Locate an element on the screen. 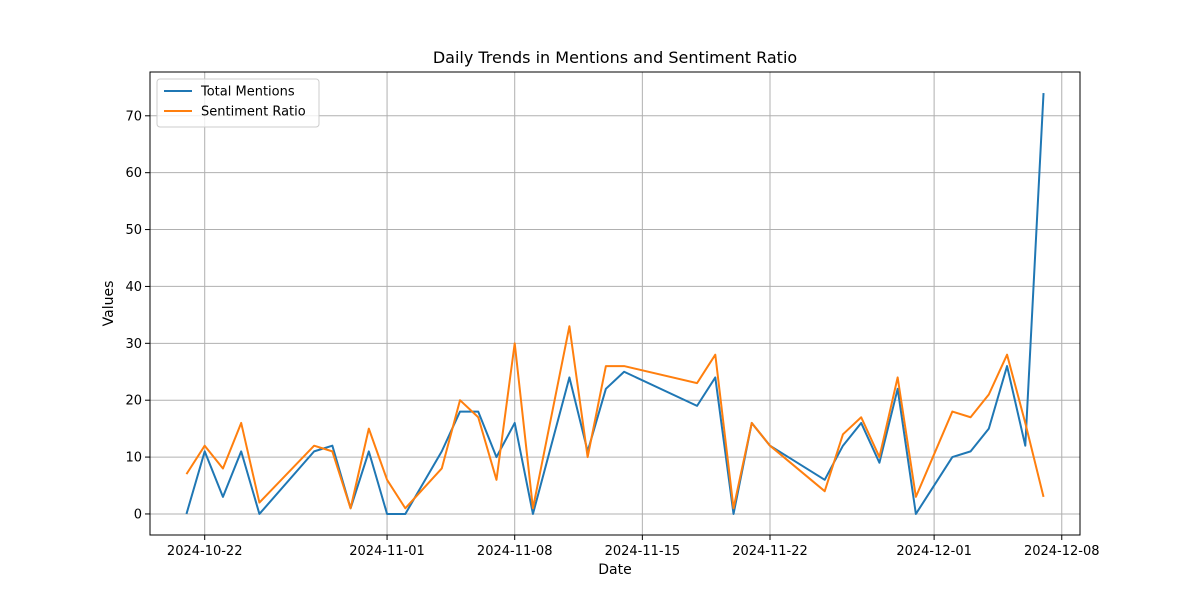 The height and width of the screenshot is (600, 1200). x-tick-label: 2024-12-08 is located at coordinates (1062, 551).